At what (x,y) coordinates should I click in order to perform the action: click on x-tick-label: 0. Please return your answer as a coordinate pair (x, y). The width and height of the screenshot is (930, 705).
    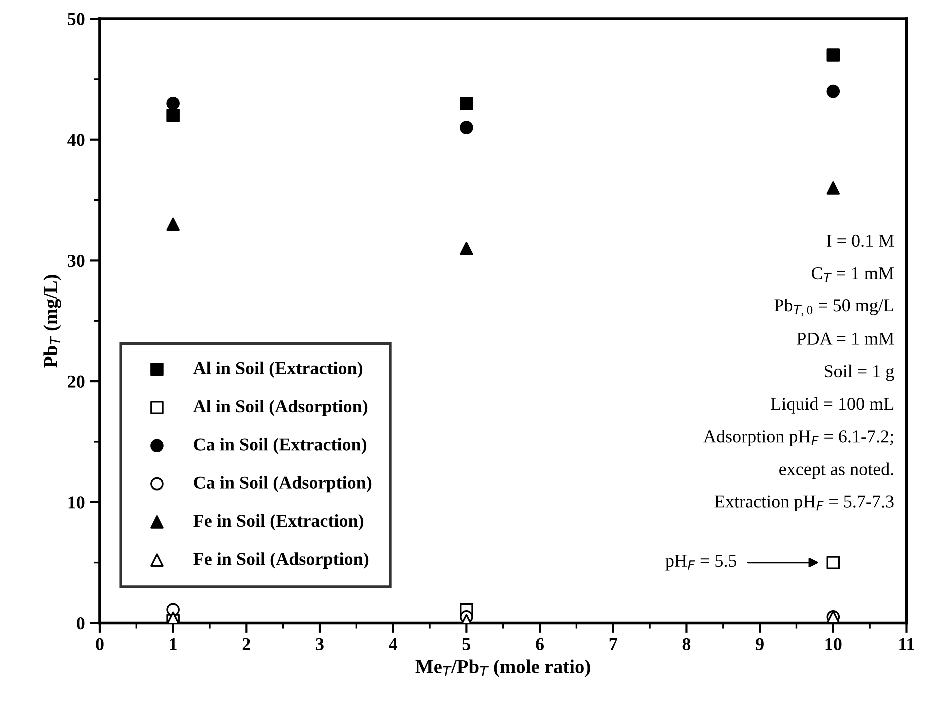
    Looking at the image, I should click on (100, 644).